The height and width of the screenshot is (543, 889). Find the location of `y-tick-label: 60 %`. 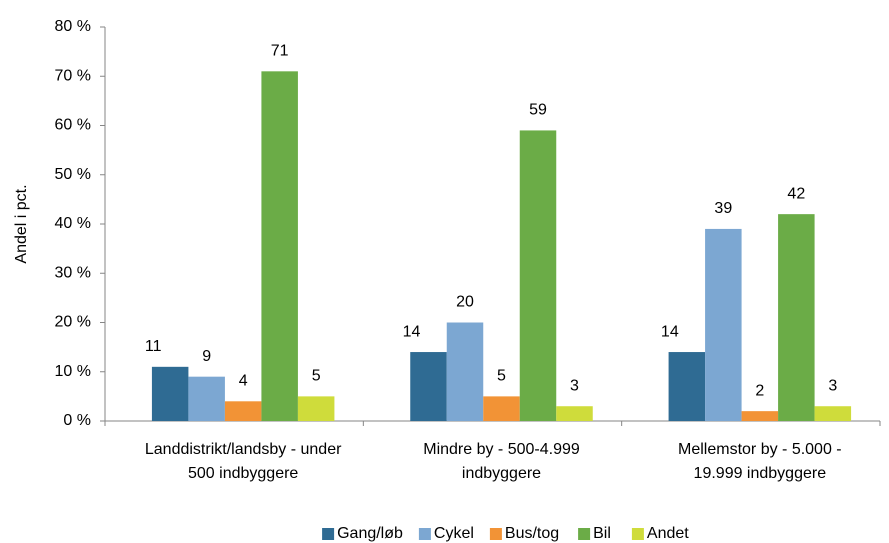

y-tick-label: 60 % is located at coordinates (73, 125).